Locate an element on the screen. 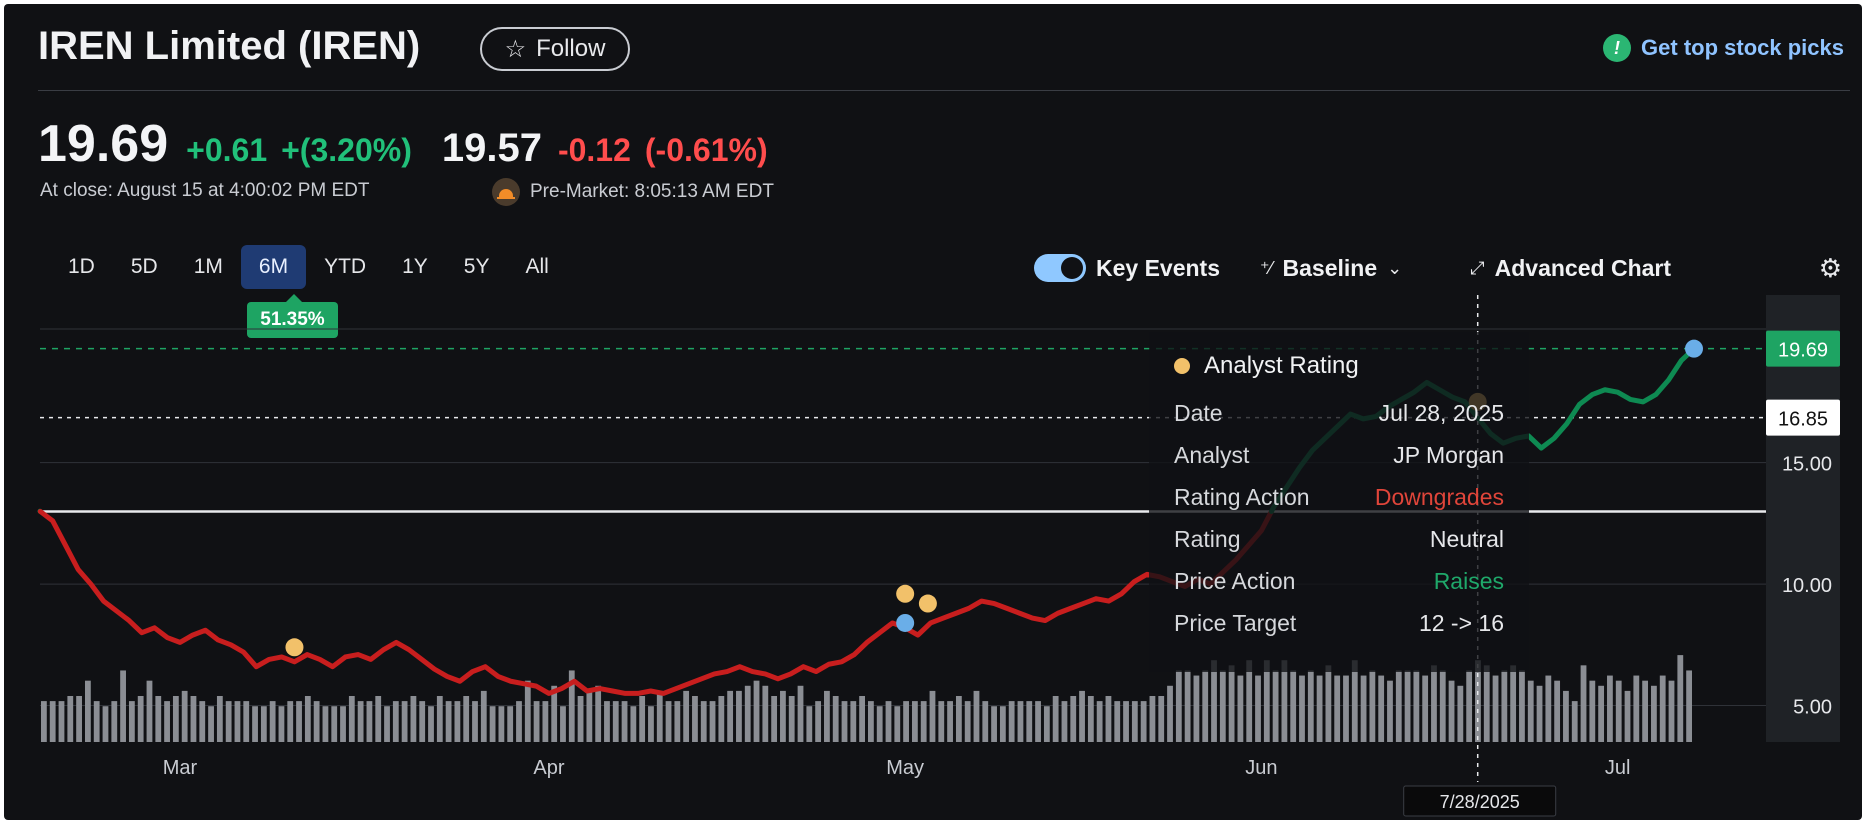  y-tick-label: 15.00 is located at coordinates (1807, 465).